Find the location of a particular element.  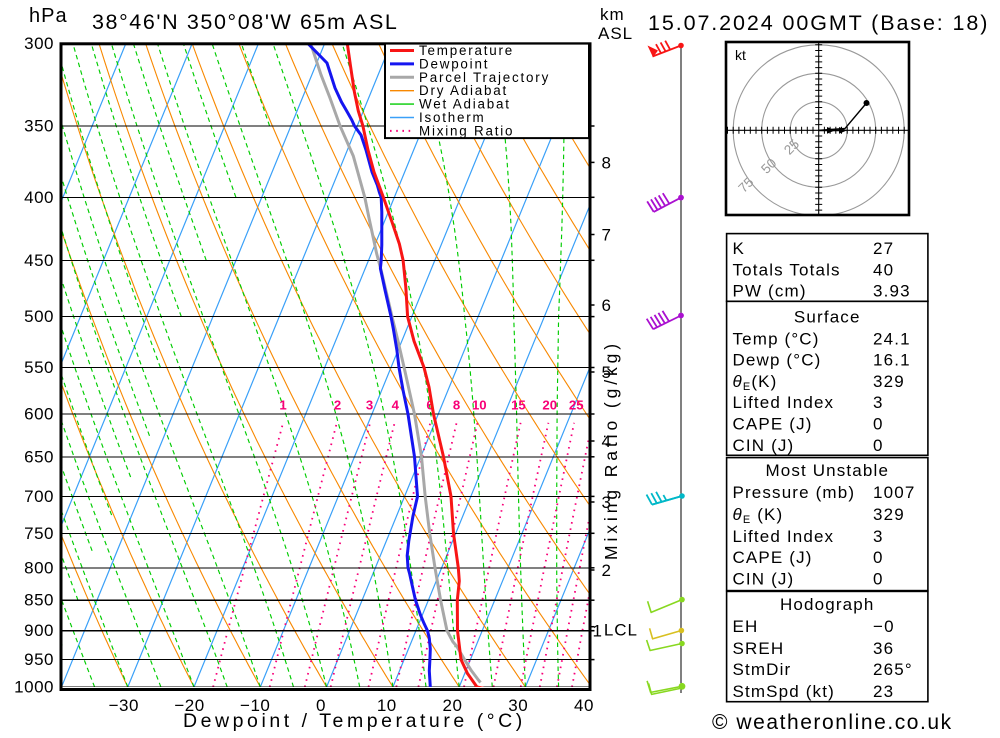

svg-text: Temp (°C) is located at coordinates (776, 338).